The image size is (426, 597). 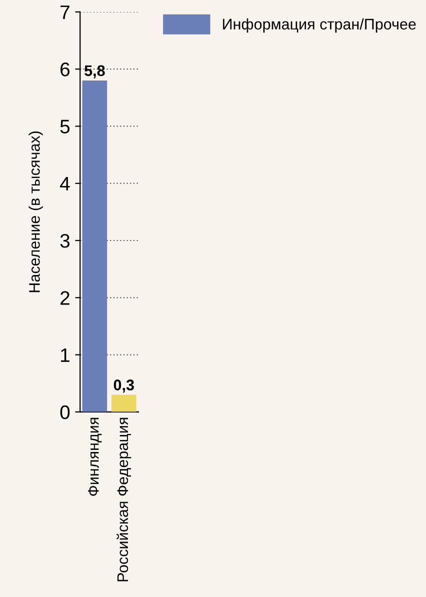 What do you see at coordinates (124, 500) in the screenshot?
I see `x-tick-label: Российская Федерация` at bounding box center [124, 500].